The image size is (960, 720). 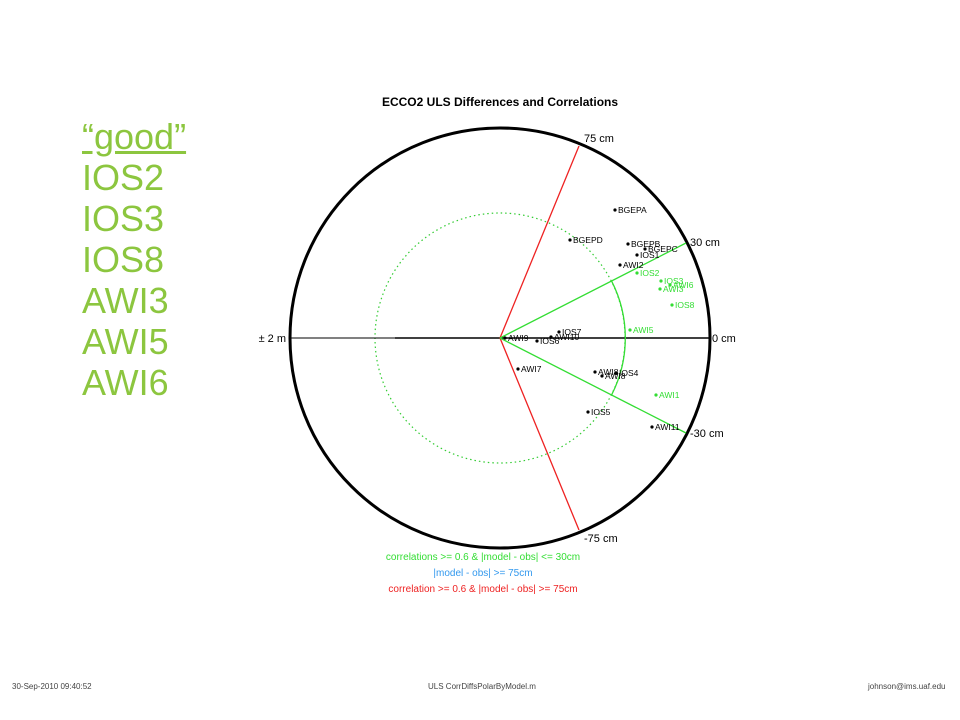 I want to click on reference-label: 75 cm, so click(x=599, y=139).